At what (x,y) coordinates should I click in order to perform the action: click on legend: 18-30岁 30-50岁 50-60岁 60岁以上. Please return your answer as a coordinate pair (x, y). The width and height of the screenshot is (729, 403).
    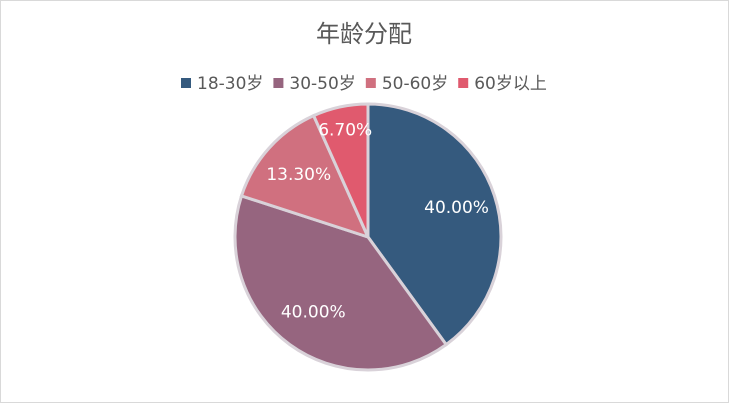
    Looking at the image, I should click on (364, 84).